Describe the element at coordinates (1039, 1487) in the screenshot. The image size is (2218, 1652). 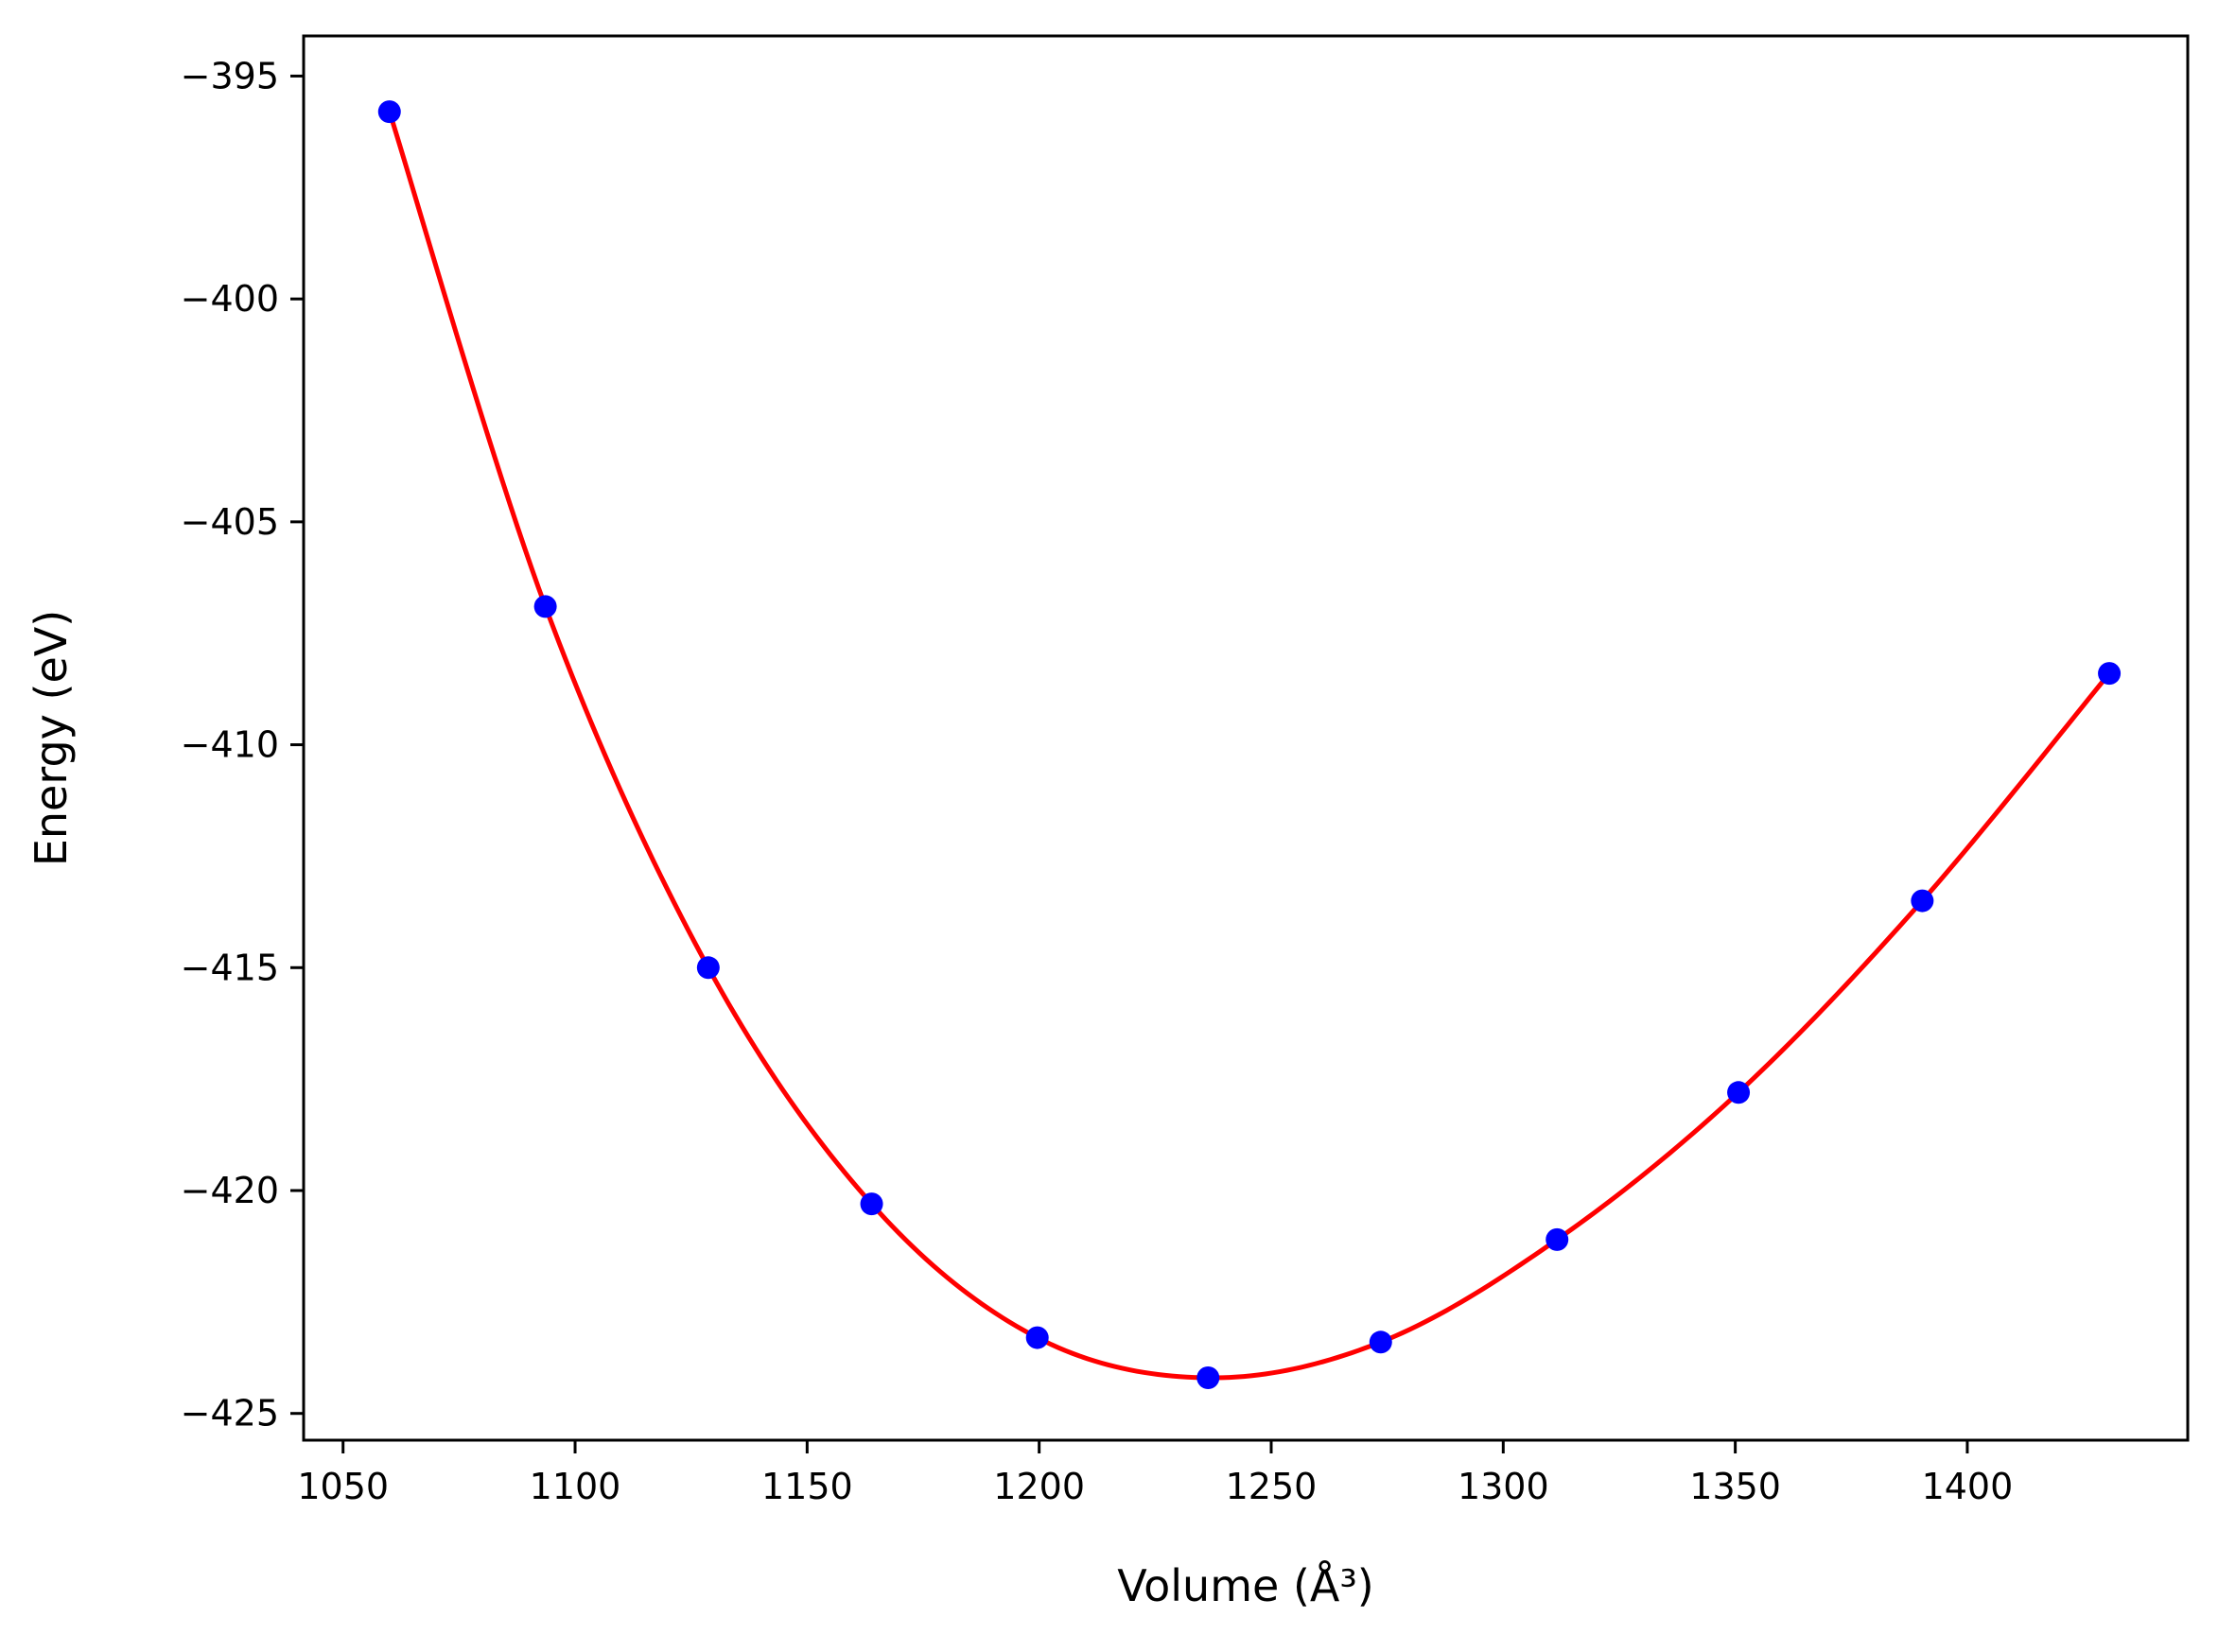
I see `x-tick-label: 1200` at that location.